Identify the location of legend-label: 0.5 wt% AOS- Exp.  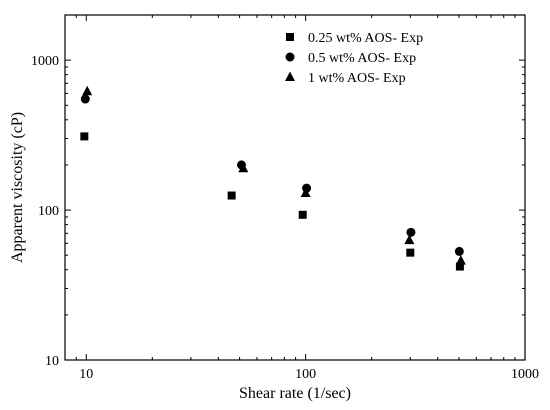
(362, 58).